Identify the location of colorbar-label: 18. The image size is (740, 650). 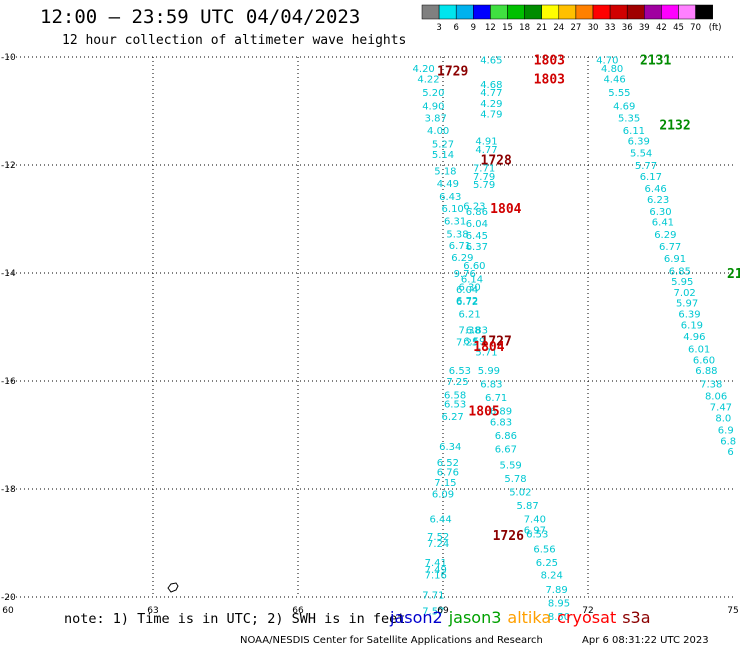
(524, 28).